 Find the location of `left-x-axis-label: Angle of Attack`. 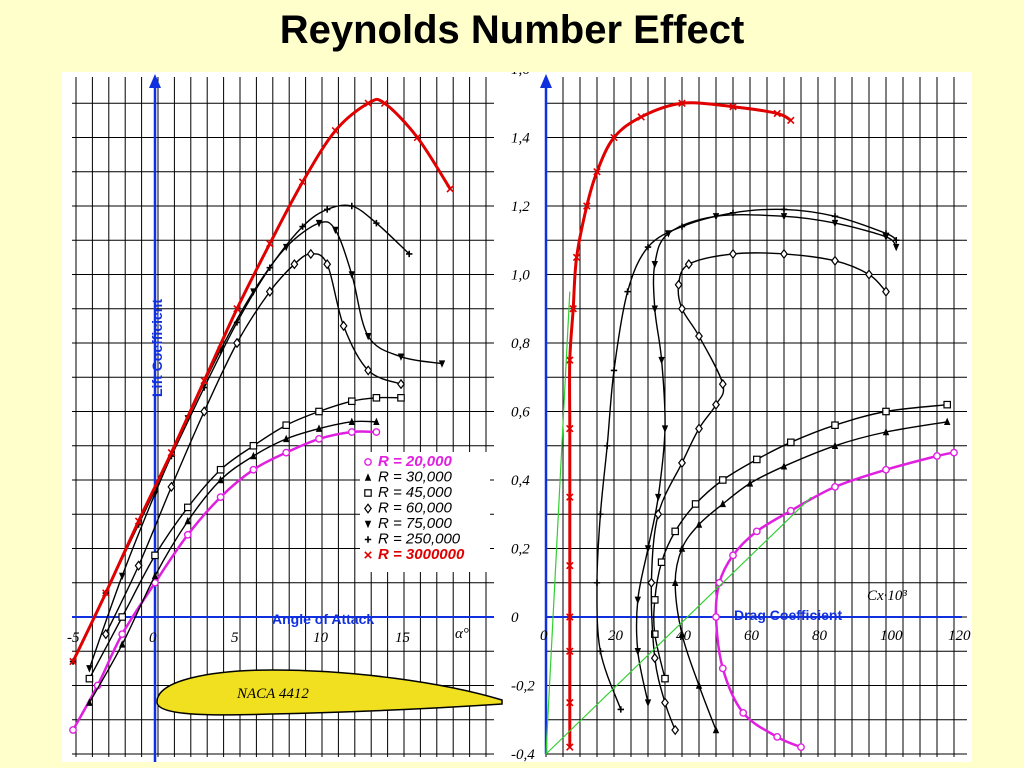

left-x-axis-label: Angle of Attack is located at coordinates (323, 619).